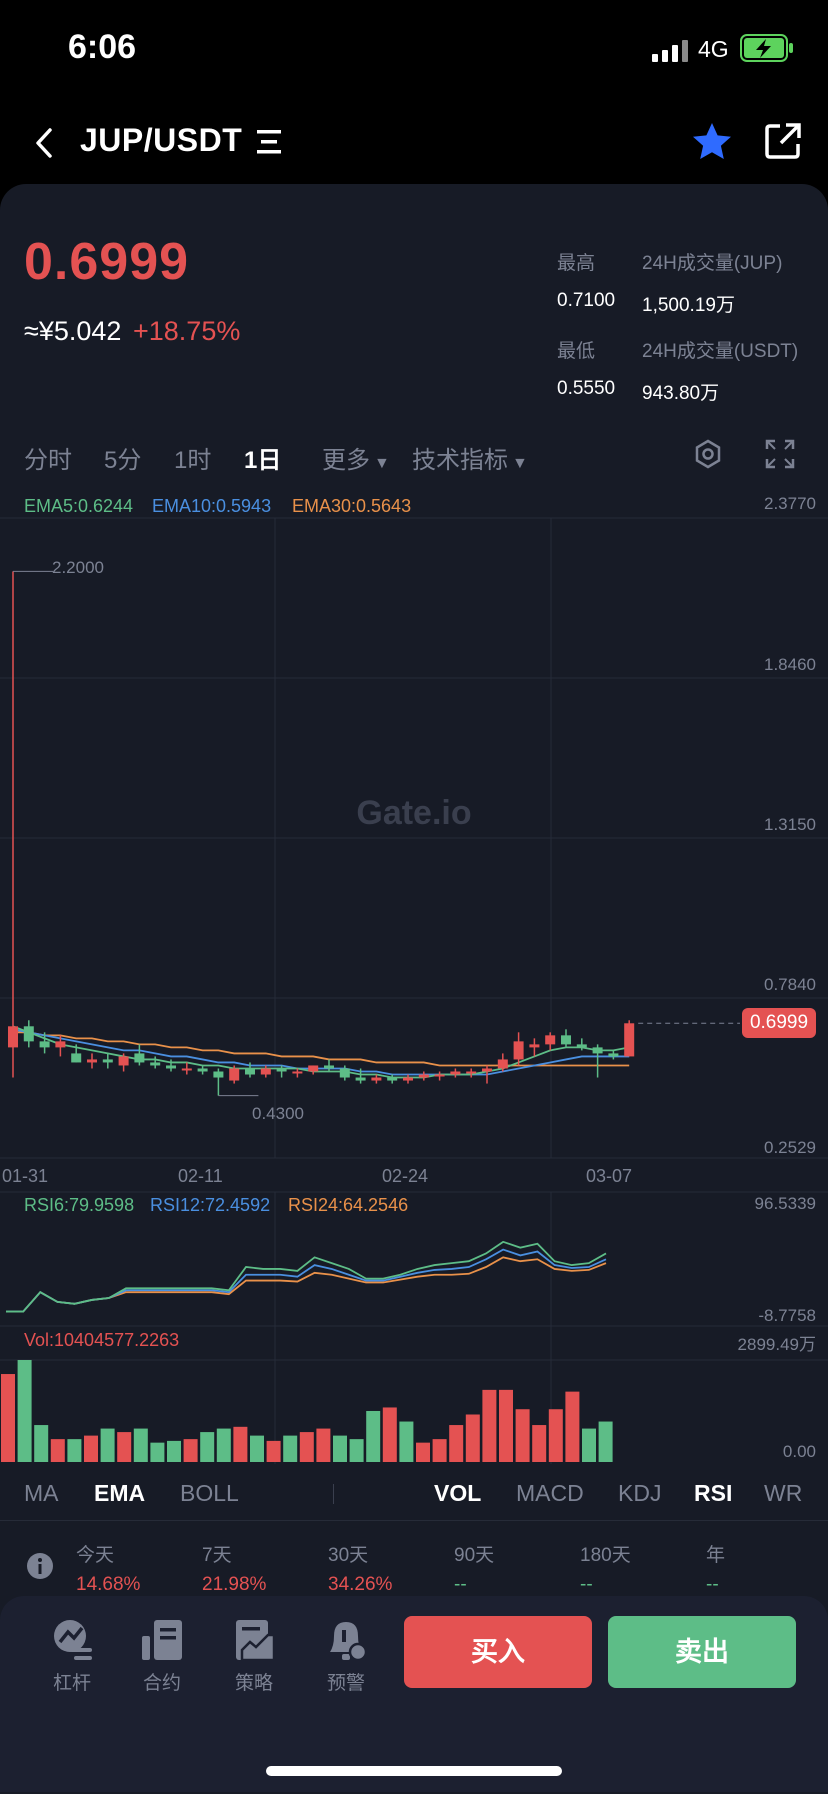  What do you see at coordinates (44, 143) in the screenshot?
I see `back-arrow-icon` at bounding box center [44, 143].